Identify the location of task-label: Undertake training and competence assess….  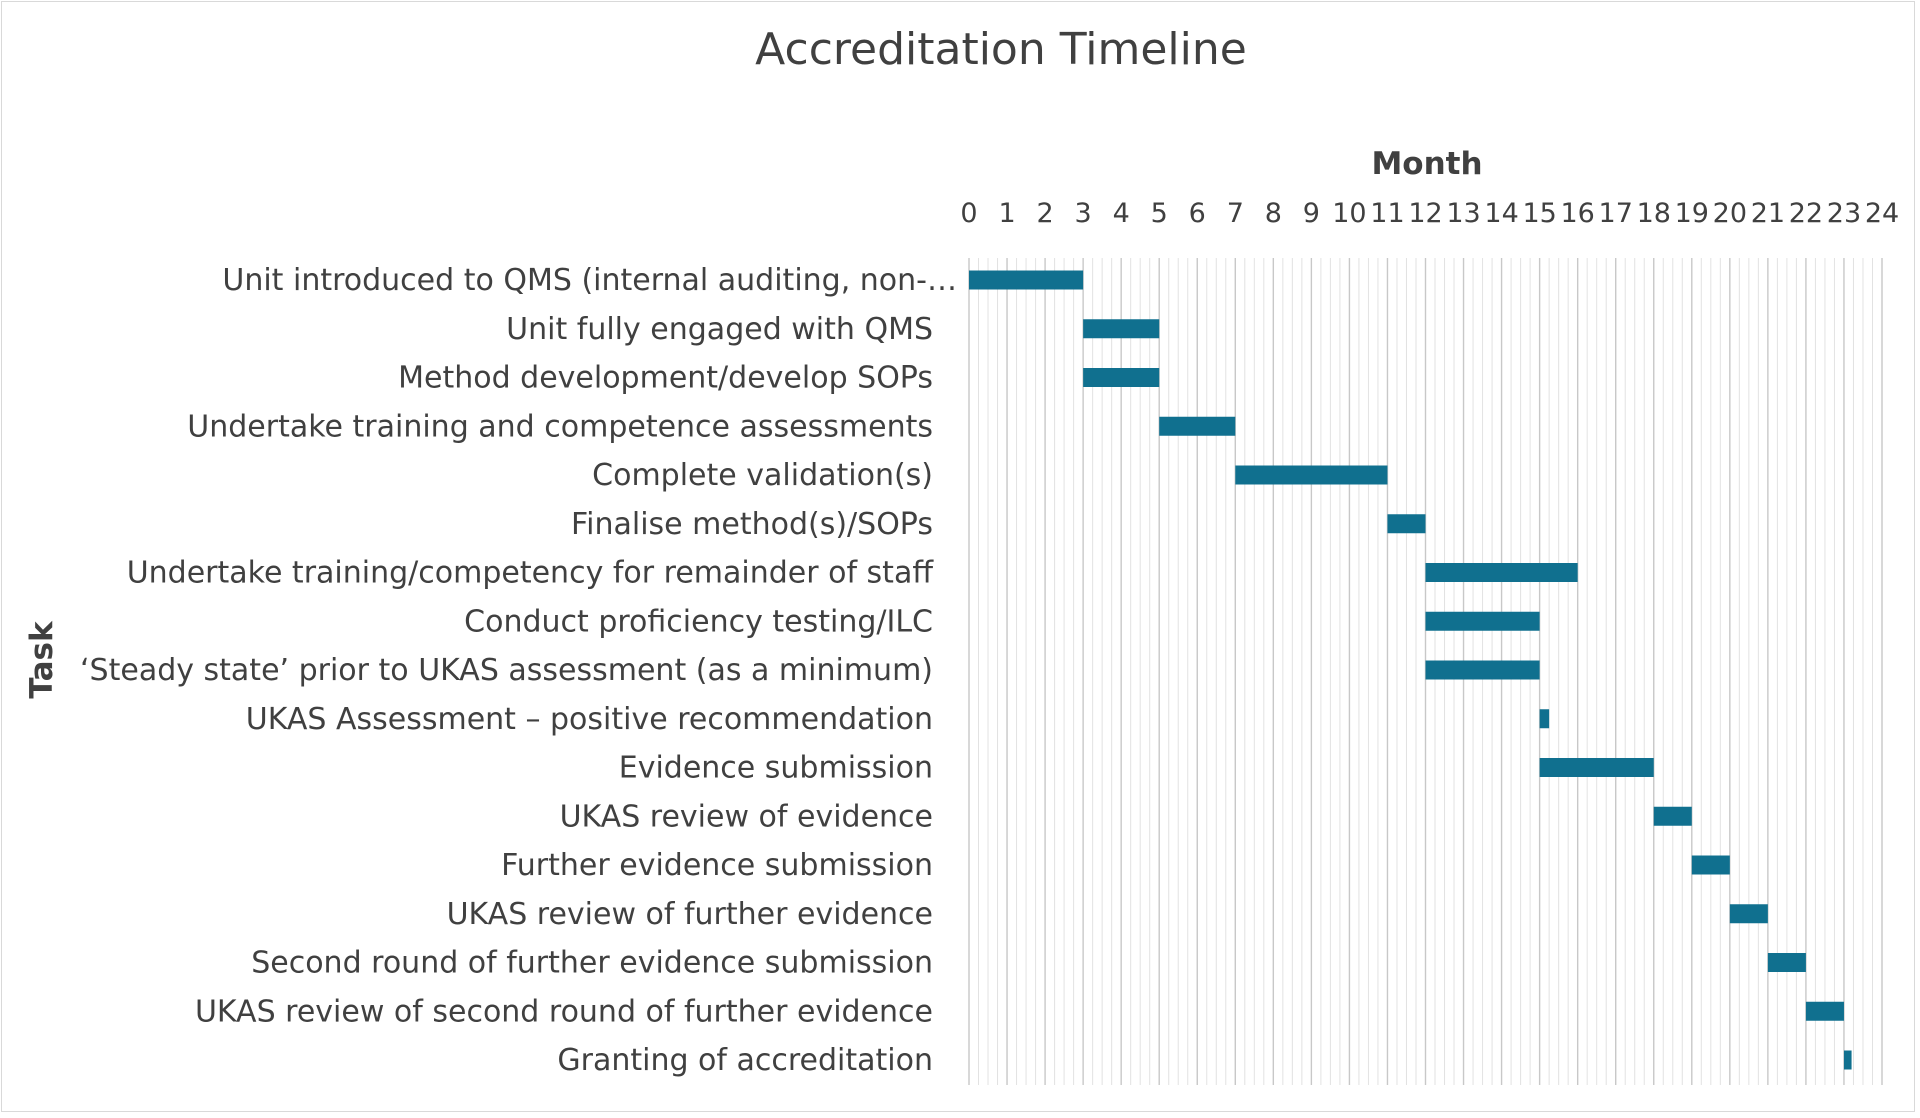
(560, 426).